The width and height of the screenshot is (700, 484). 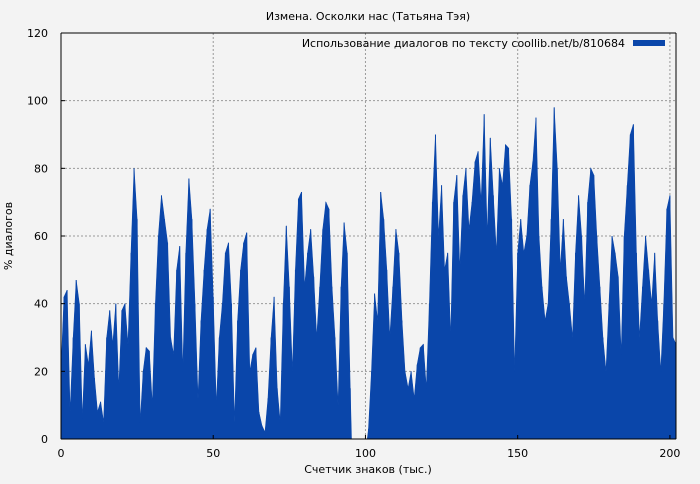 What do you see at coordinates (368, 469) in the screenshot?
I see `x-axis-label: Счетчик знаков (тыс.)` at bounding box center [368, 469].